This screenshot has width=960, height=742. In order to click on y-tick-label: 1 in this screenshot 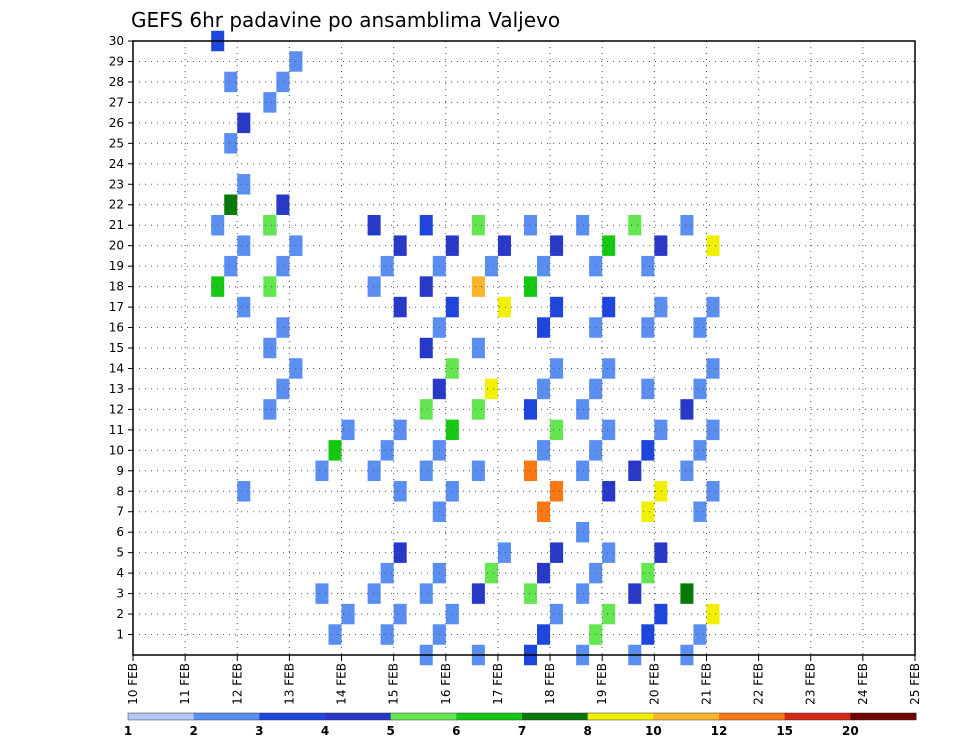, I will do `click(120, 635)`.